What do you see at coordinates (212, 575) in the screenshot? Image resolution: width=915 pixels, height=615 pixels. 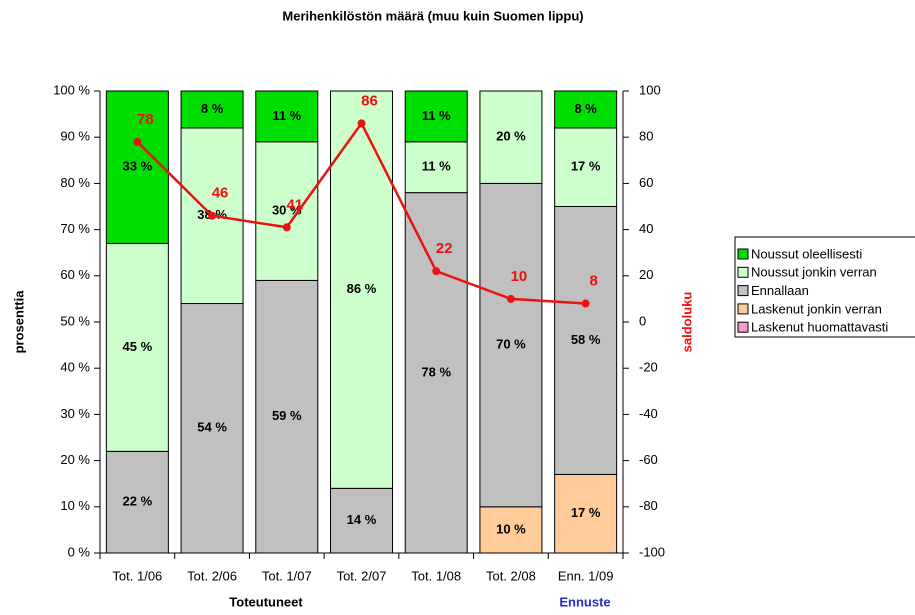 I see `x-tick-label: Tot. 2/06` at bounding box center [212, 575].